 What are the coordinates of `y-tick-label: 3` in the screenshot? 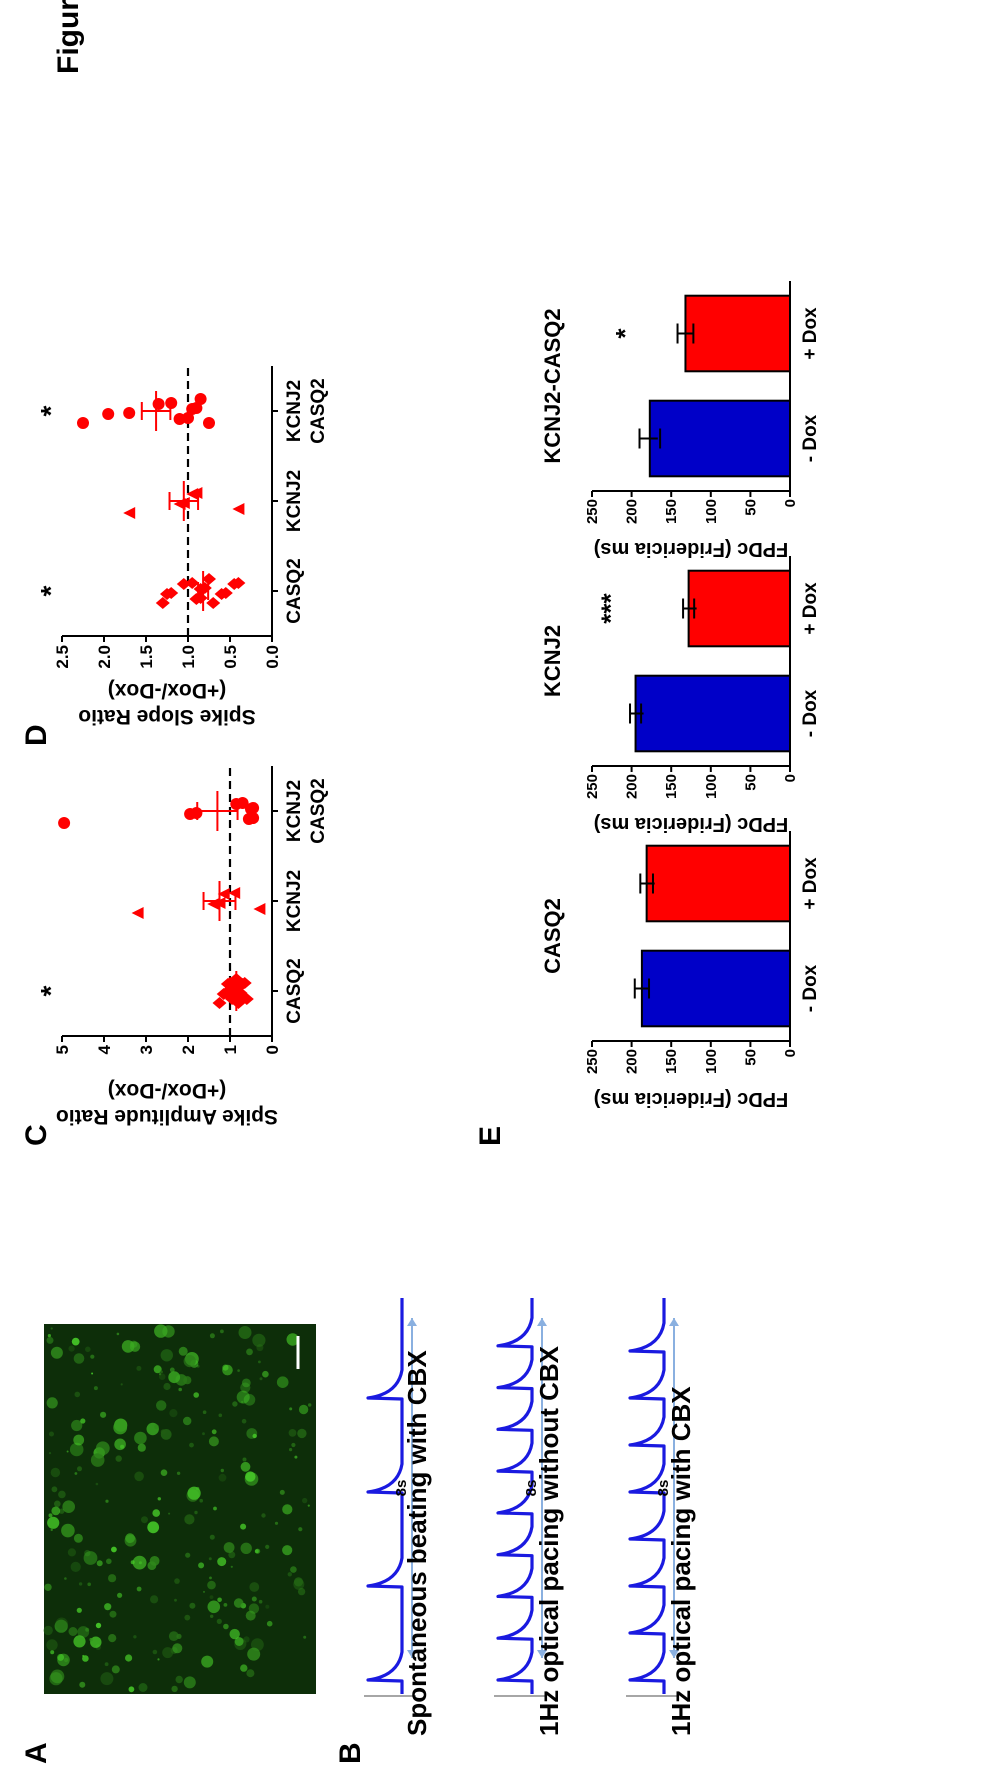 It's located at (146, 1049).